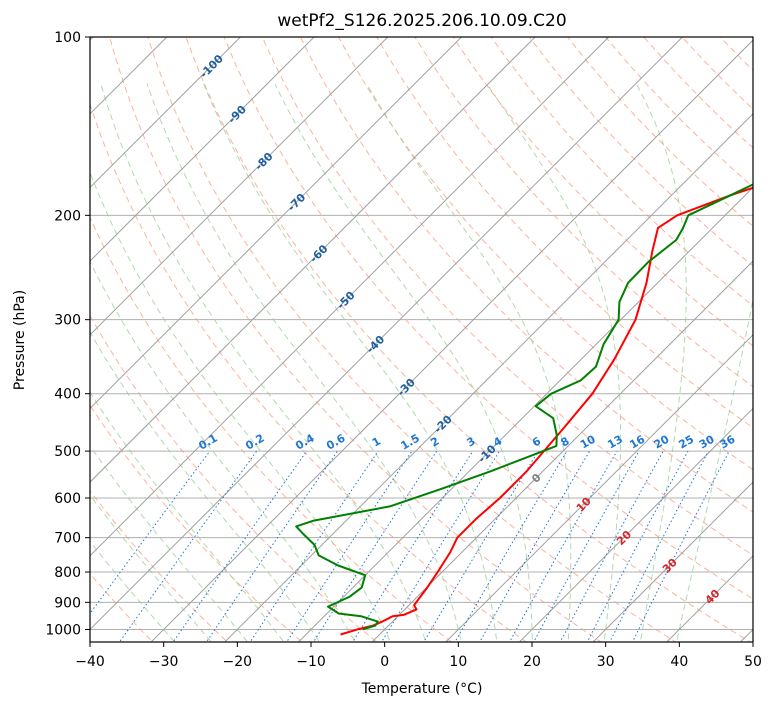 Image resolution: width=775 pixels, height=708 pixels. Describe the element at coordinates (211, 66) in the screenshot. I see `isotherm-label: -100` at that location.